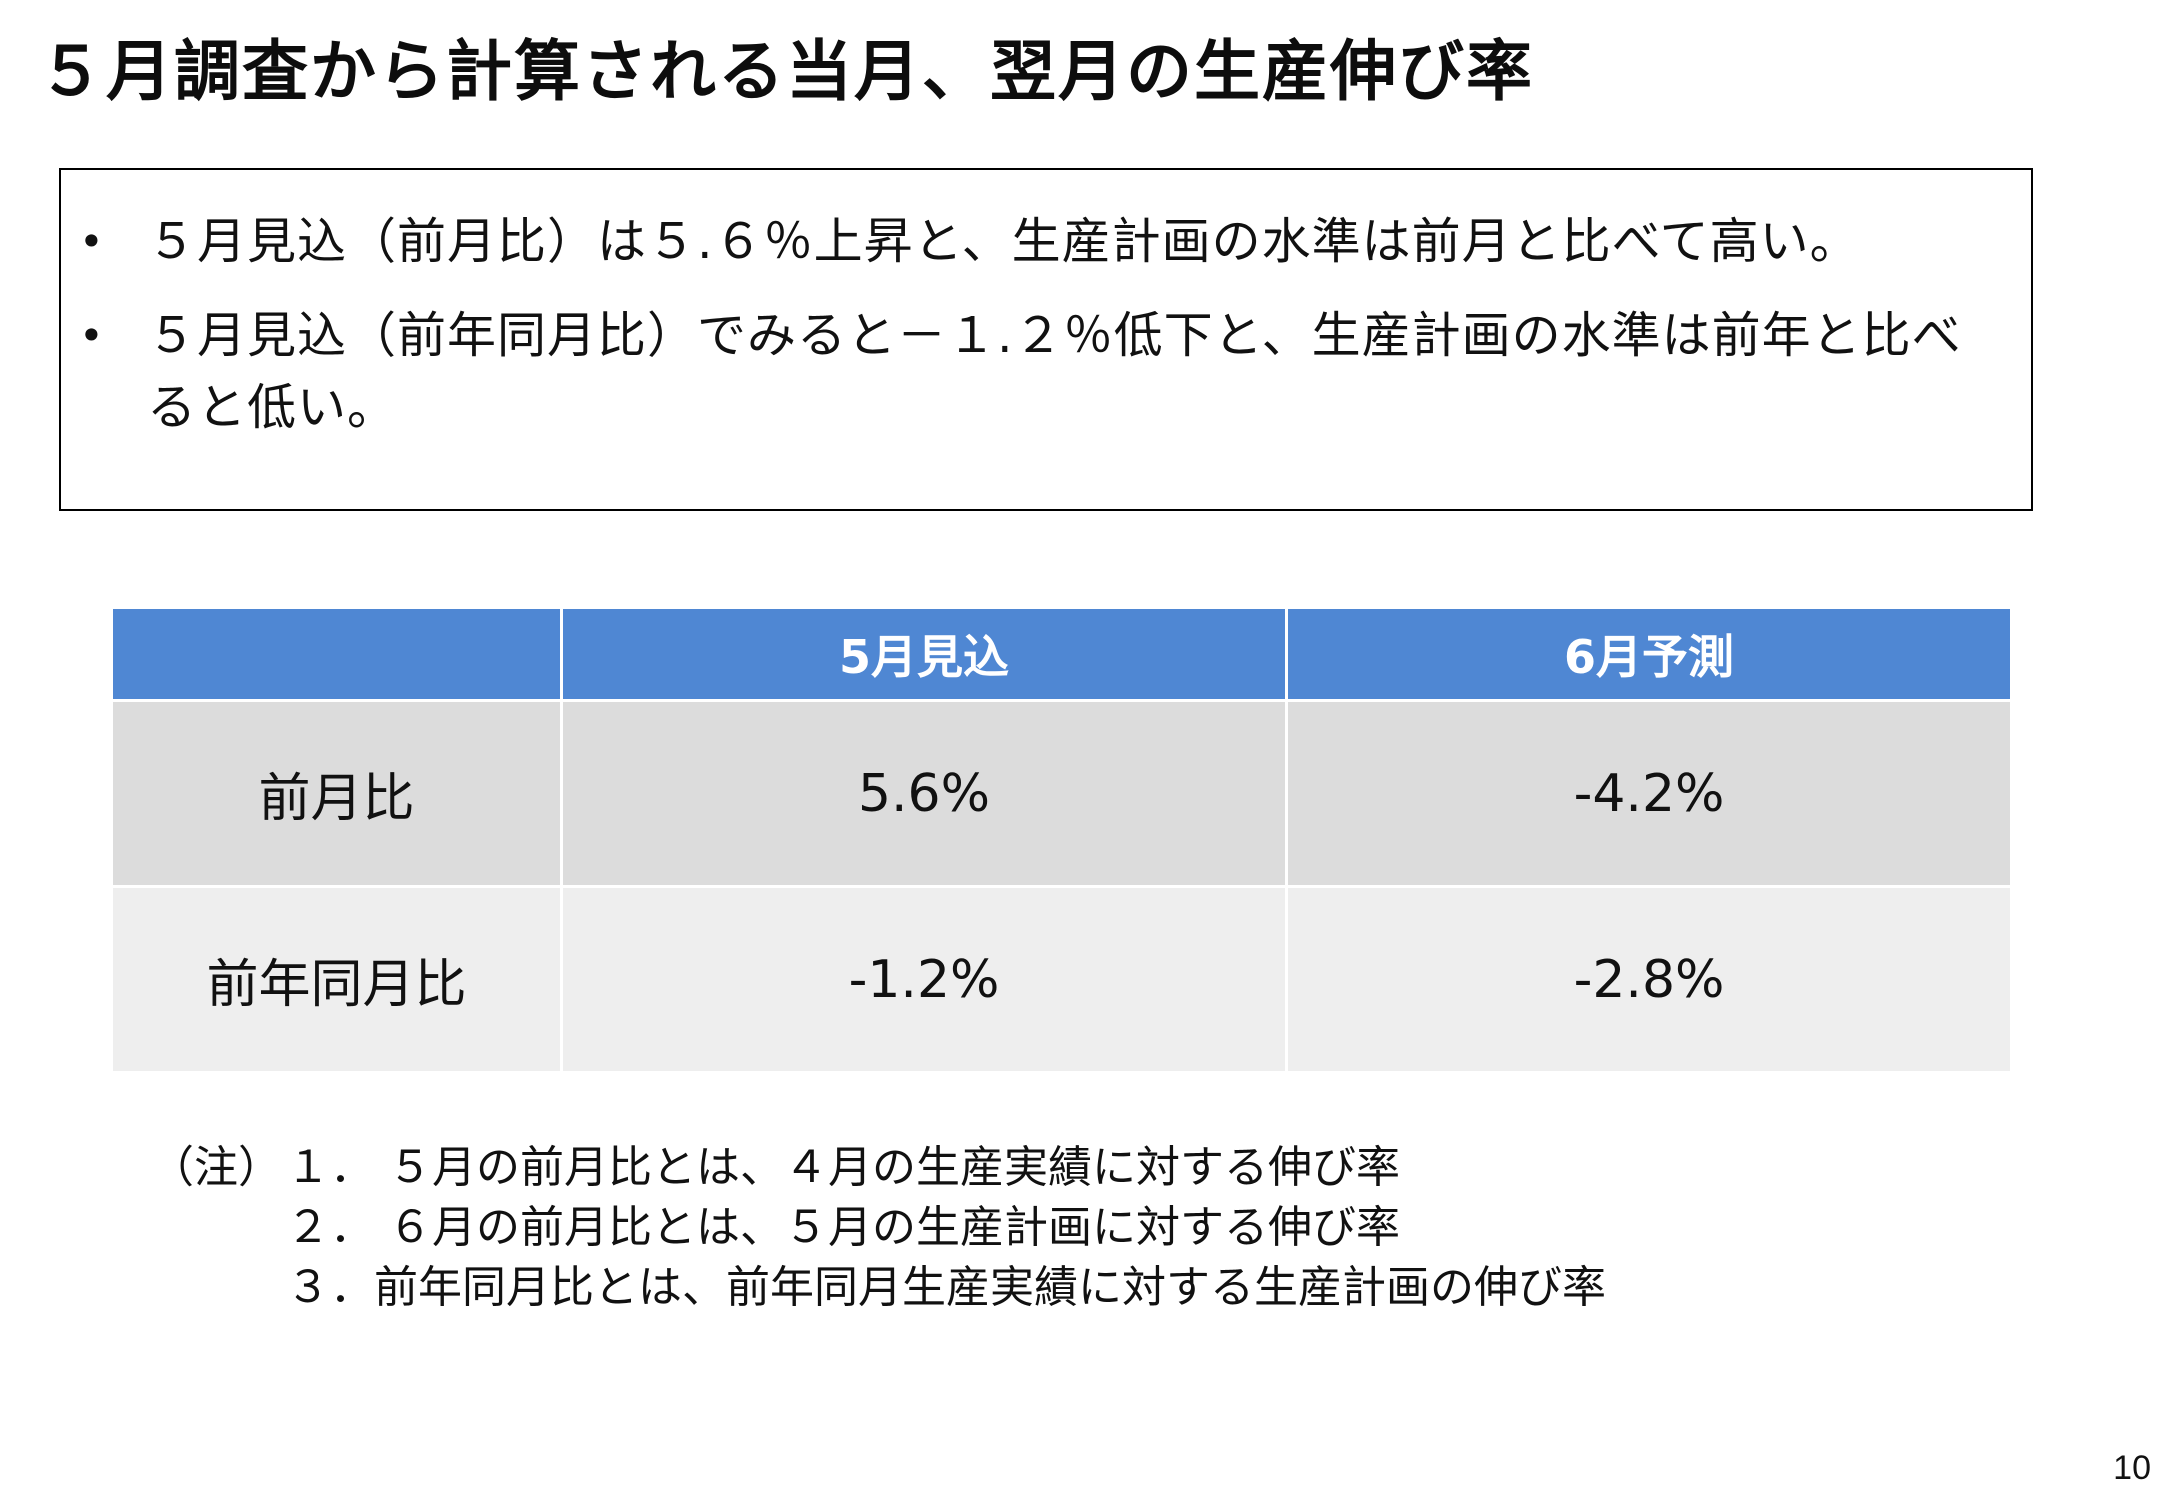  Describe the element at coordinates (1649, 654) in the screenshot. I see `table-header-june-forecast: 6月予測` at that location.